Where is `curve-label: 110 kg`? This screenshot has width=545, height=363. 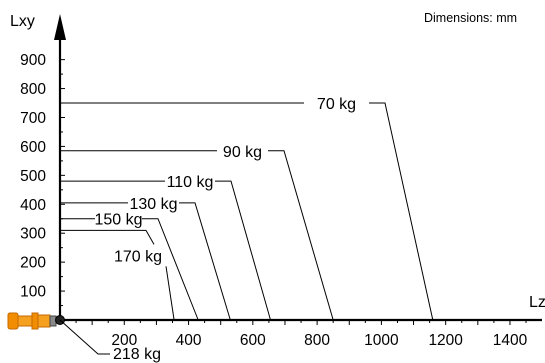 curve-label: 110 kg is located at coordinates (190, 182).